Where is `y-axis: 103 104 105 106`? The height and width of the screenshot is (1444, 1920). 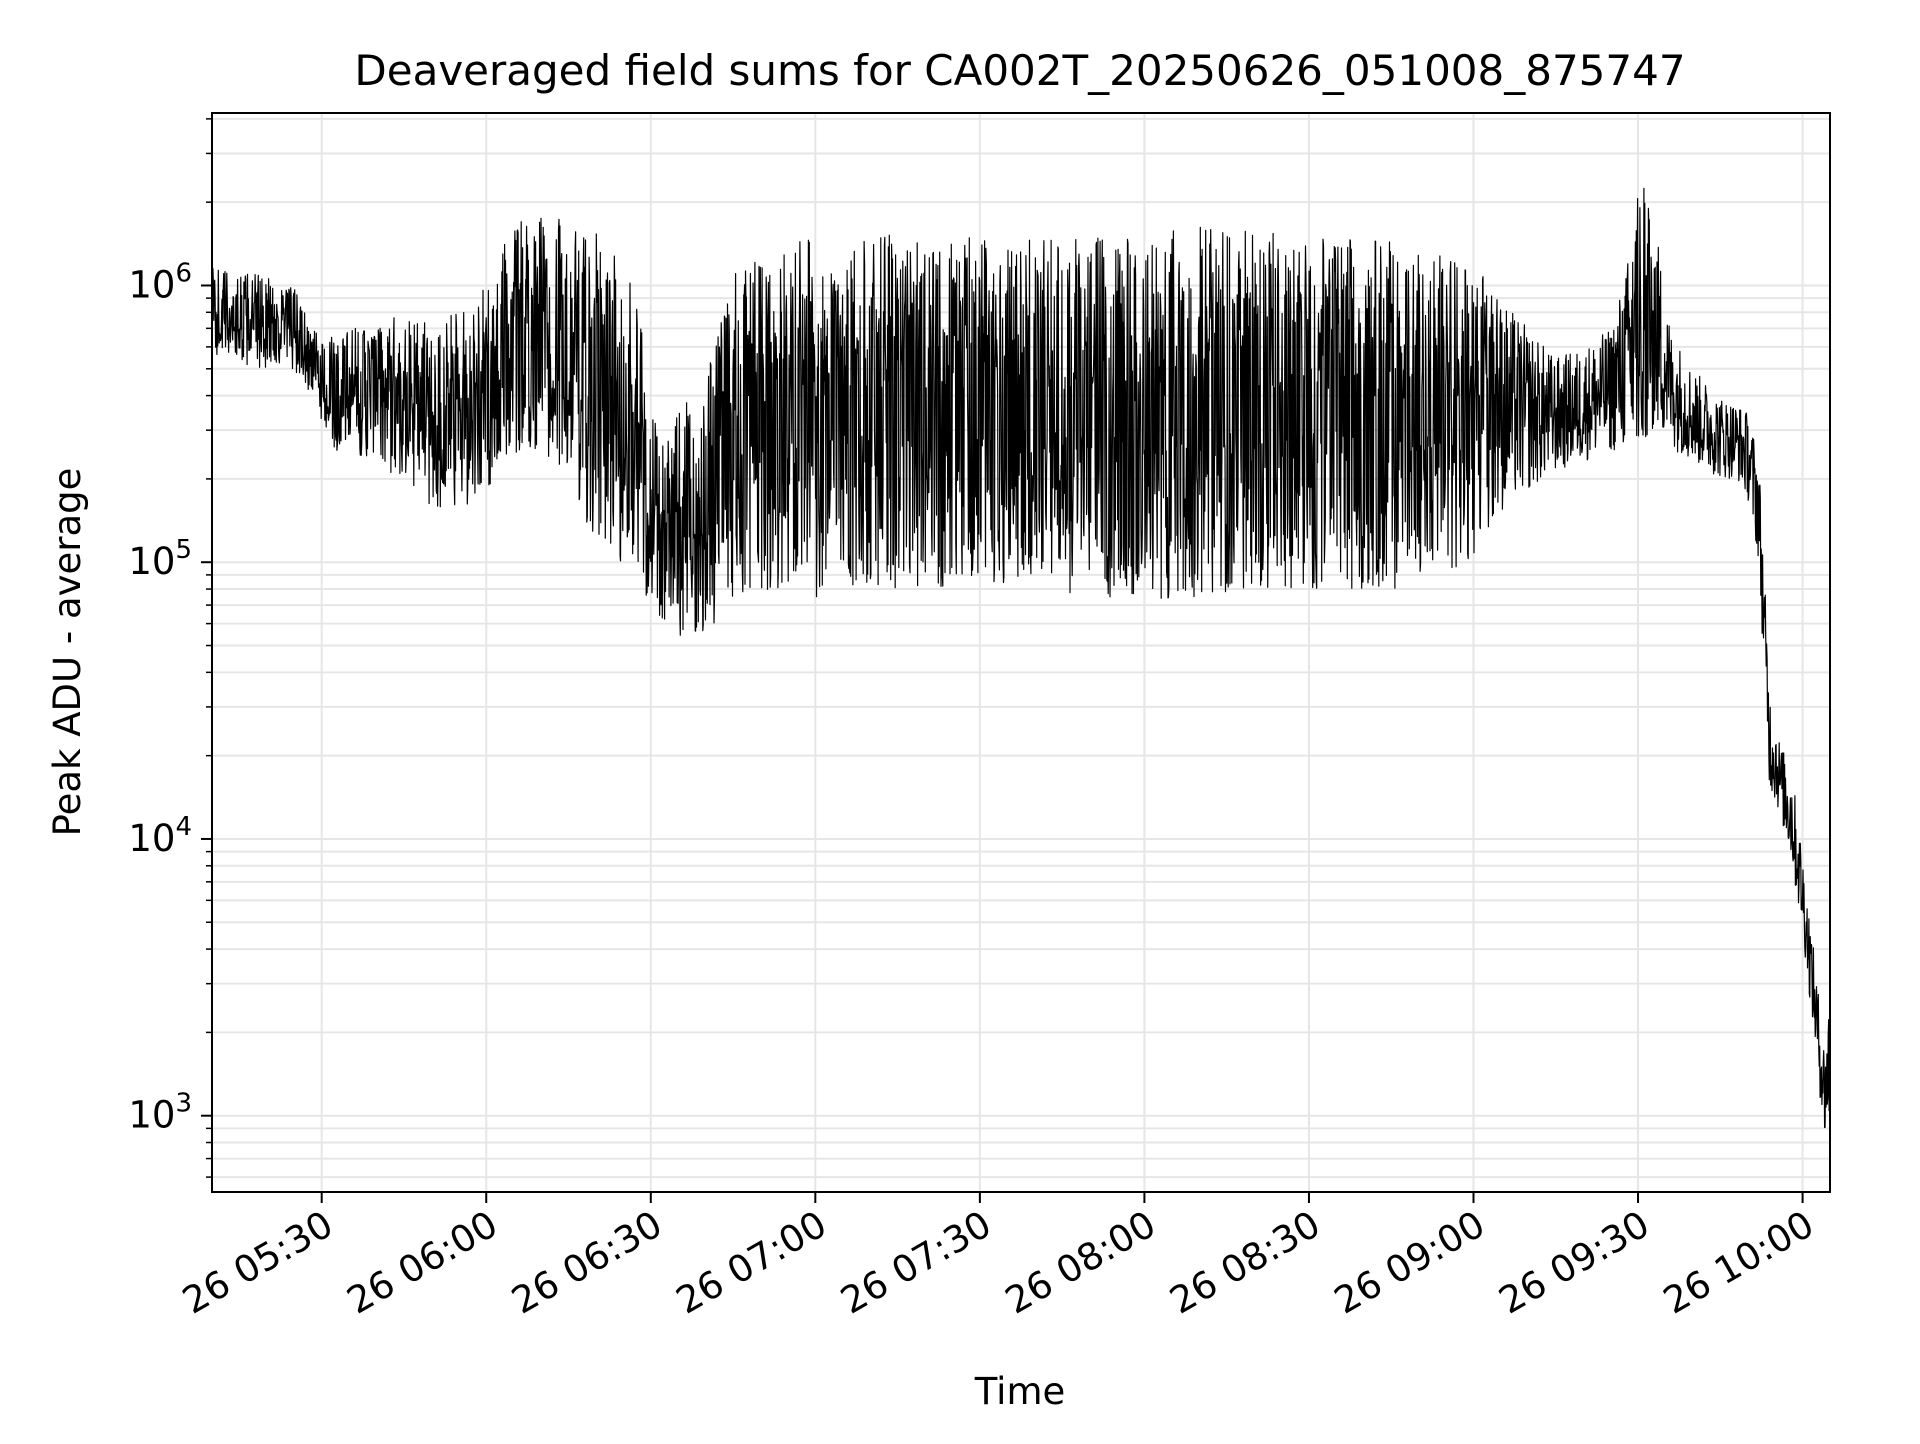 y-axis: 103 104 105 106 is located at coordinates (170, 648).